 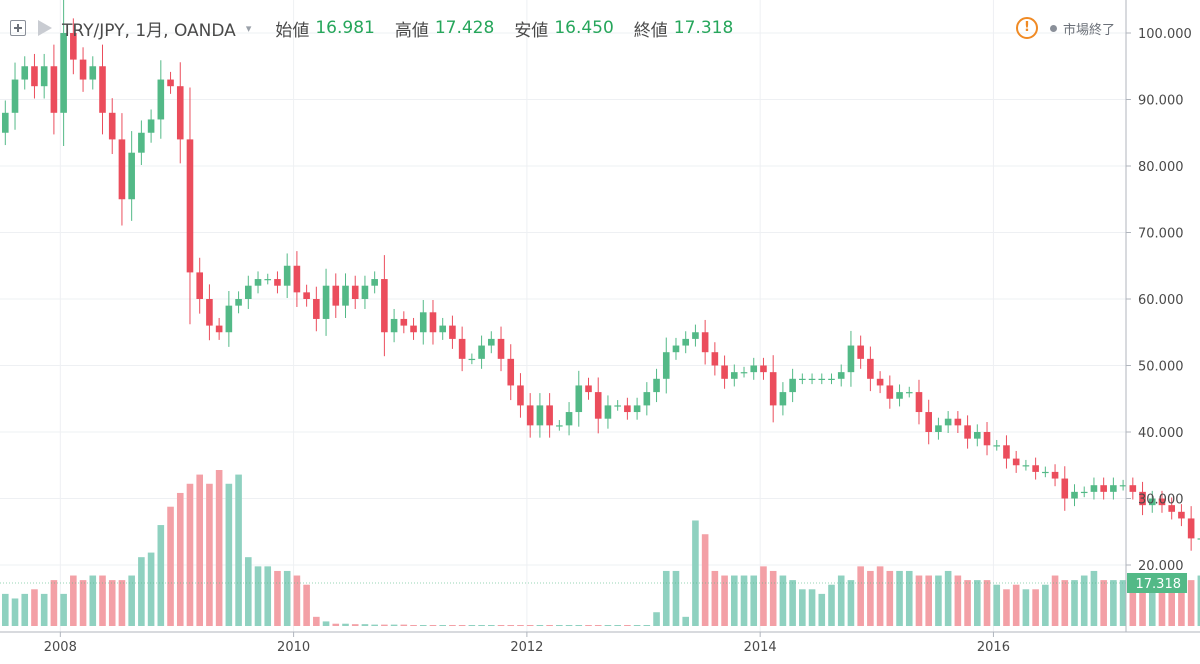 I want to click on y-tick-label: 60.000, so click(x=1161, y=300).